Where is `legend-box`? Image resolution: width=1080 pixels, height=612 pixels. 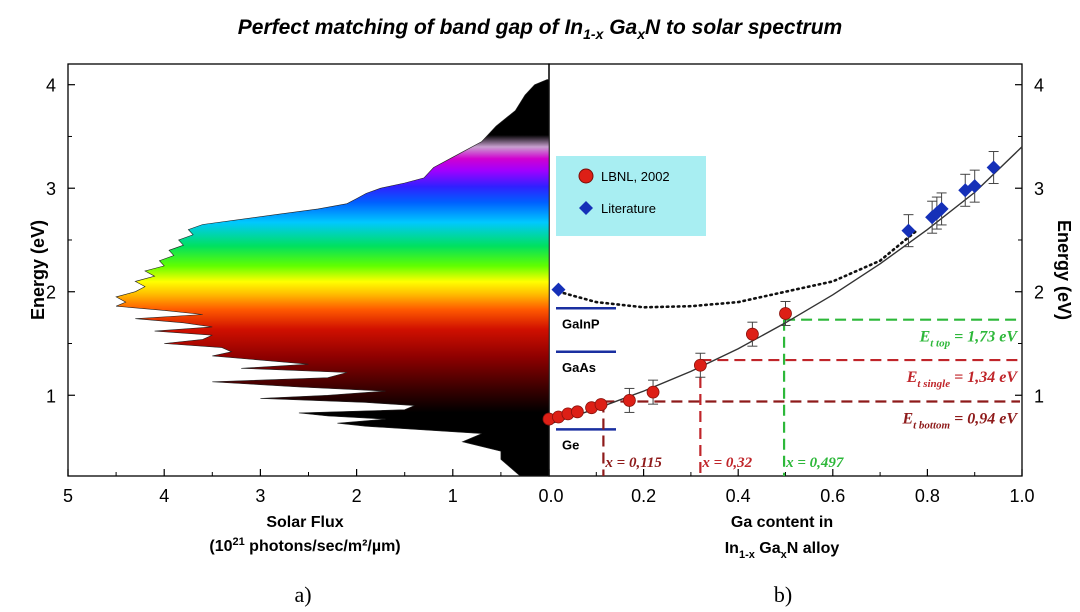
legend-box is located at coordinates (631, 196).